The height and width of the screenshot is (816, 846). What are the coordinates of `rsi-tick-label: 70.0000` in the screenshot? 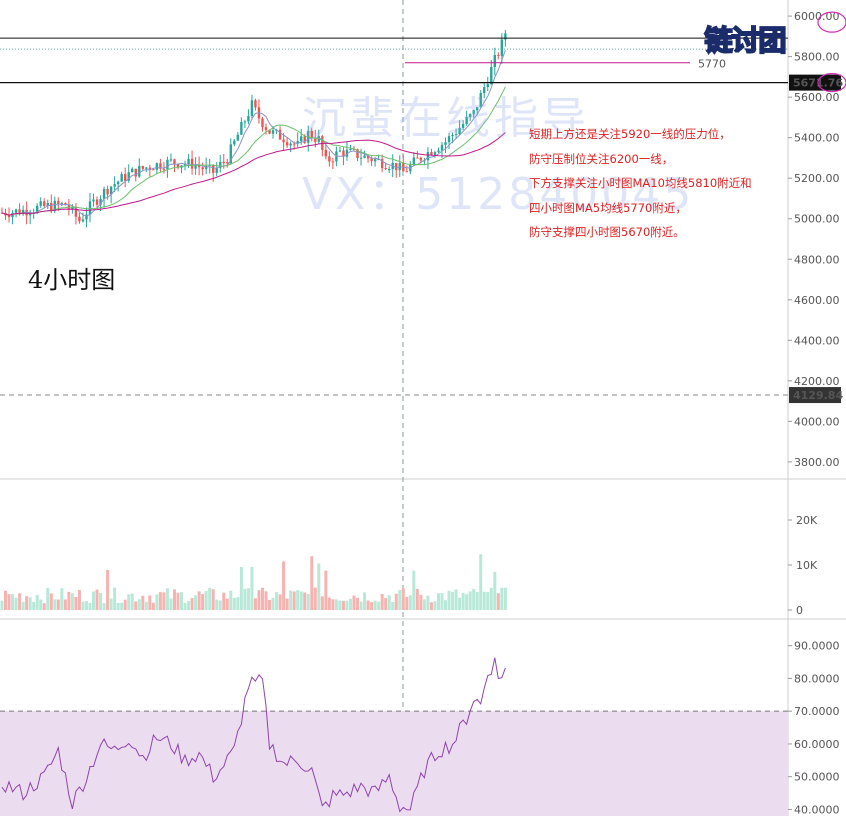 It's located at (817, 711).